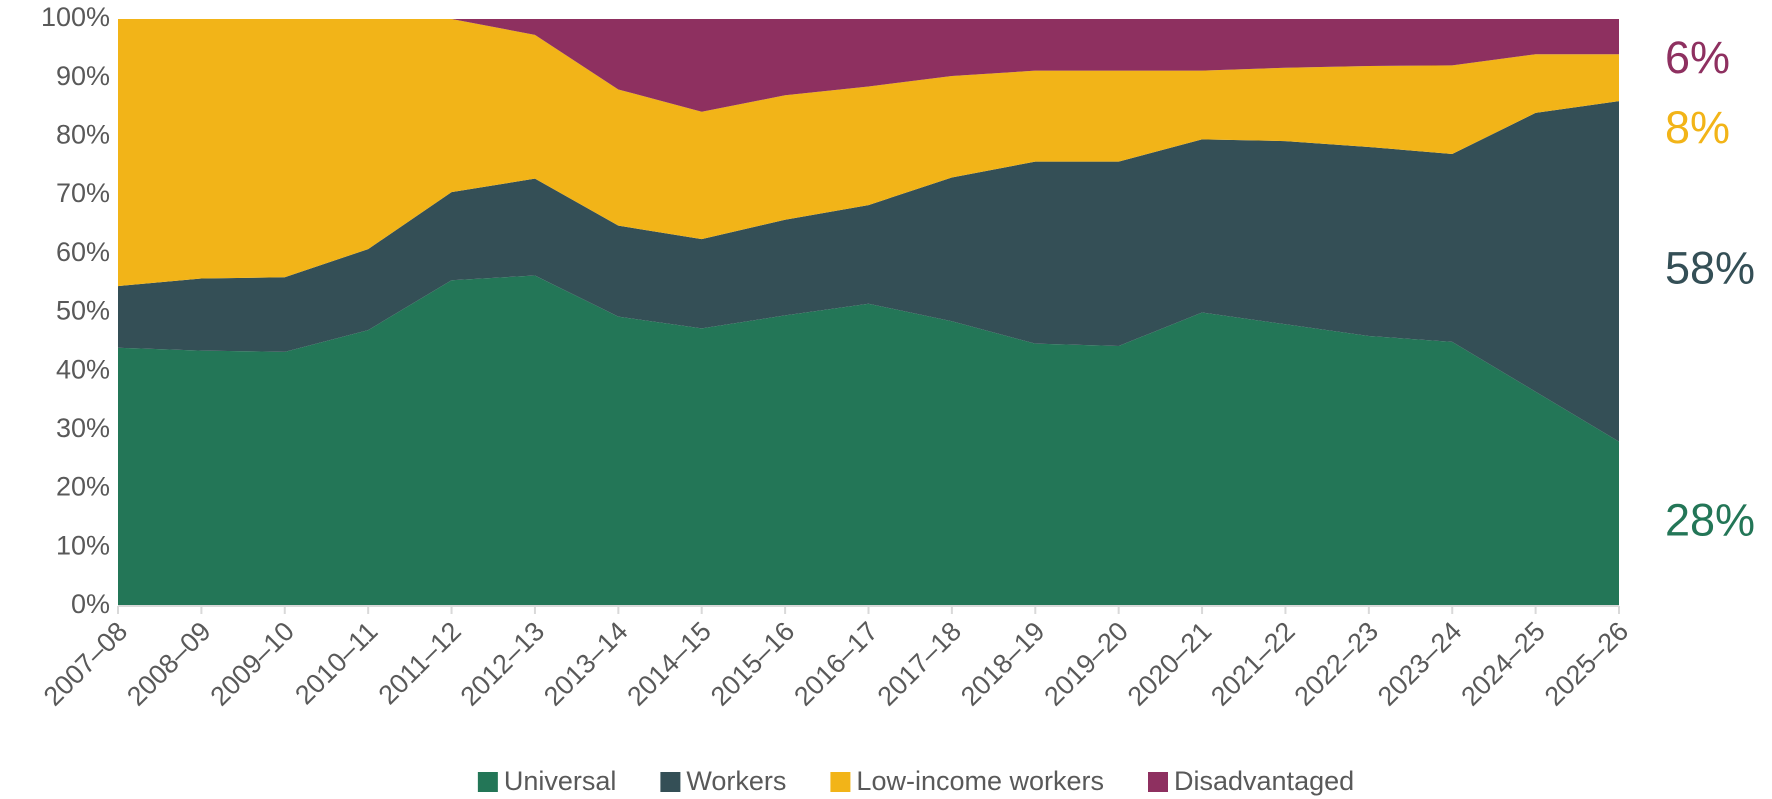 This screenshot has width=1772, height=799. Describe the element at coordinates (1710, 267) in the screenshot. I see `end-label: 58%` at that location.